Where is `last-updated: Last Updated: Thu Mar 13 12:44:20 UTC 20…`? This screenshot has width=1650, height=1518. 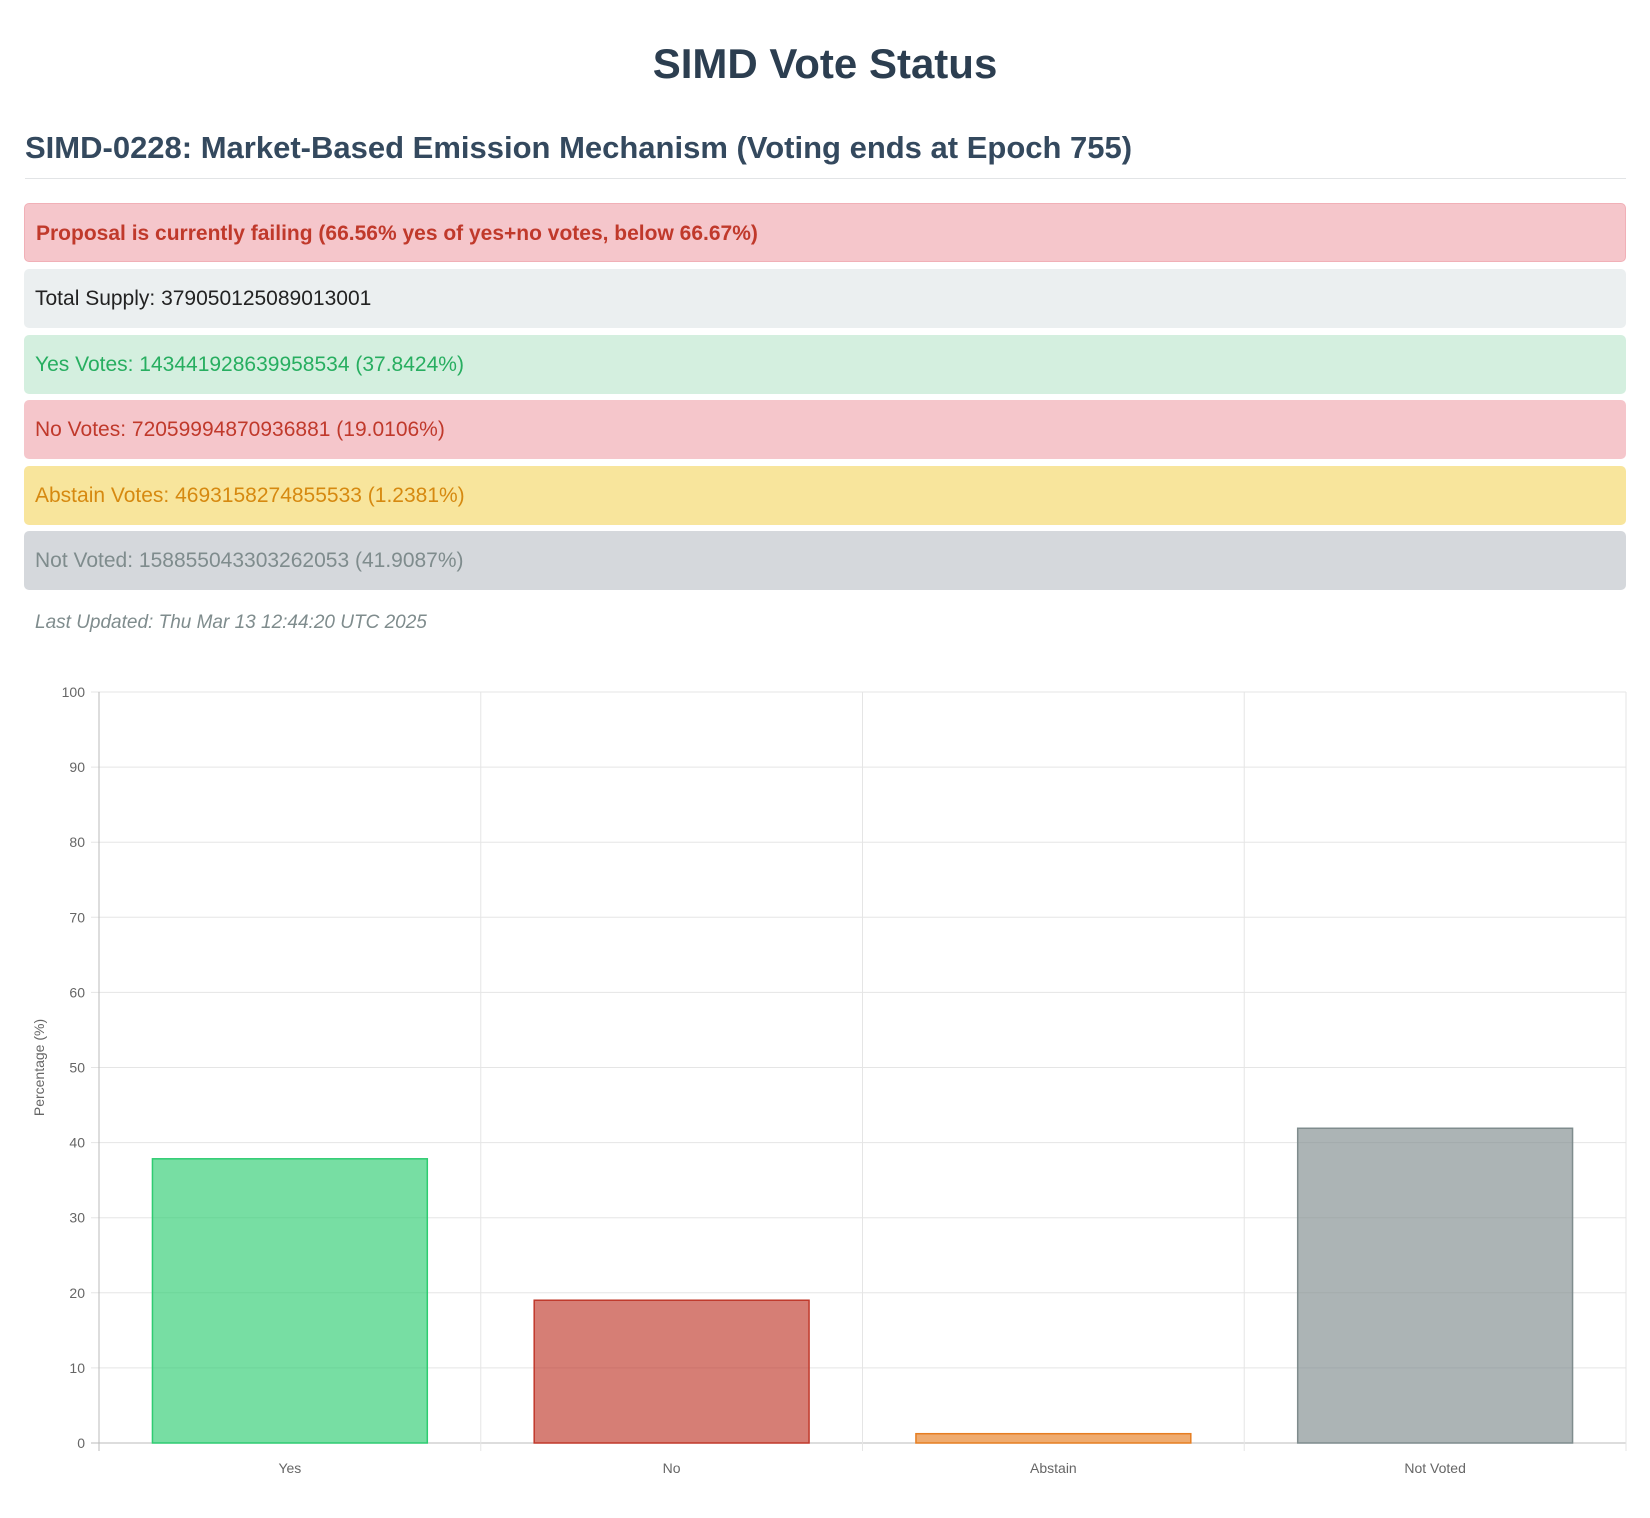 last-updated: Last Updated: Thu Mar 13 12:44:20 UTC 20… is located at coordinates (231, 622).